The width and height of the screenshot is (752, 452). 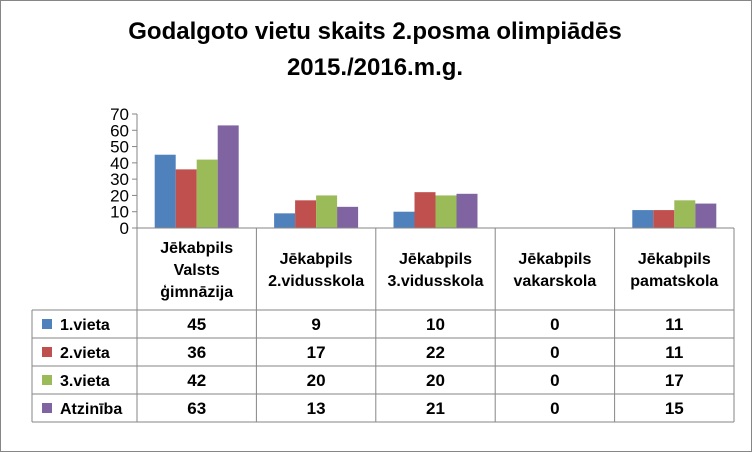 I want to click on category-label: 2.vidusskola, so click(x=316, y=281).